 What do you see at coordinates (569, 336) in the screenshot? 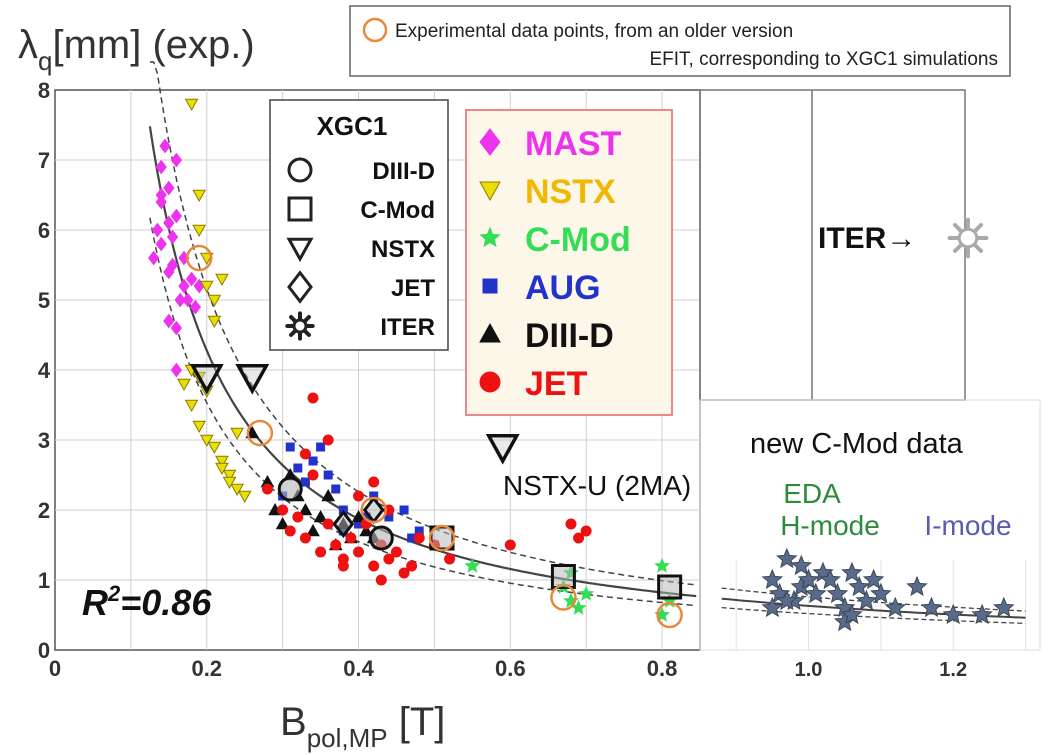
I see `experiment-legend-label: DIII-D` at bounding box center [569, 336].